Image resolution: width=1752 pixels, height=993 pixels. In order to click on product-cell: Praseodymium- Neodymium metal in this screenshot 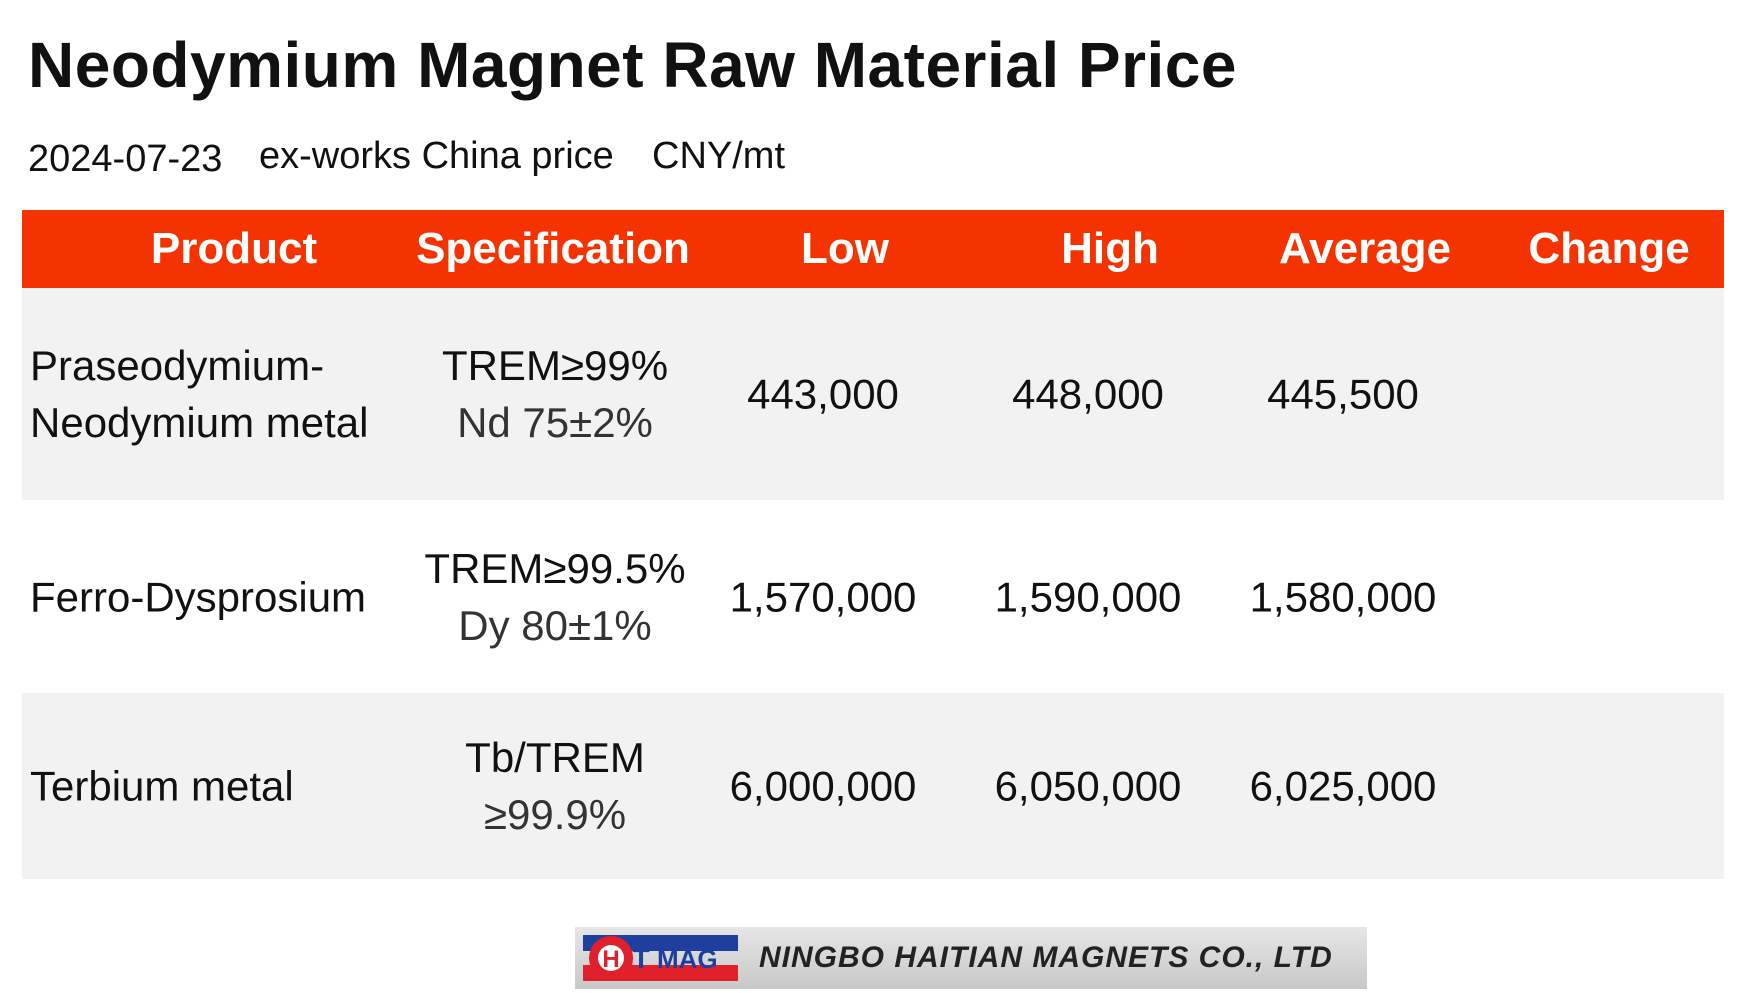, I will do `click(199, 394)`.